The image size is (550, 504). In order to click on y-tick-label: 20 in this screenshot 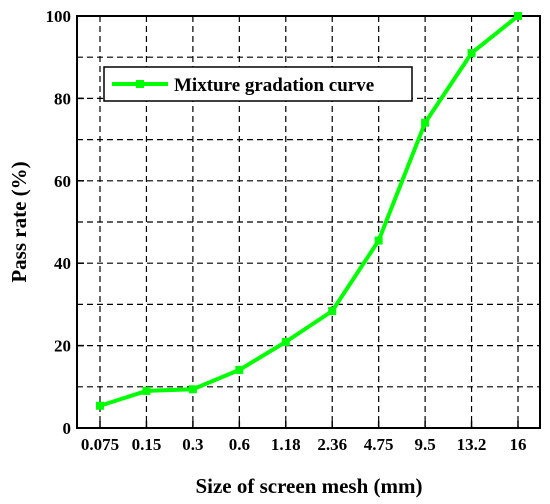, I will do `click(62, 346)`.